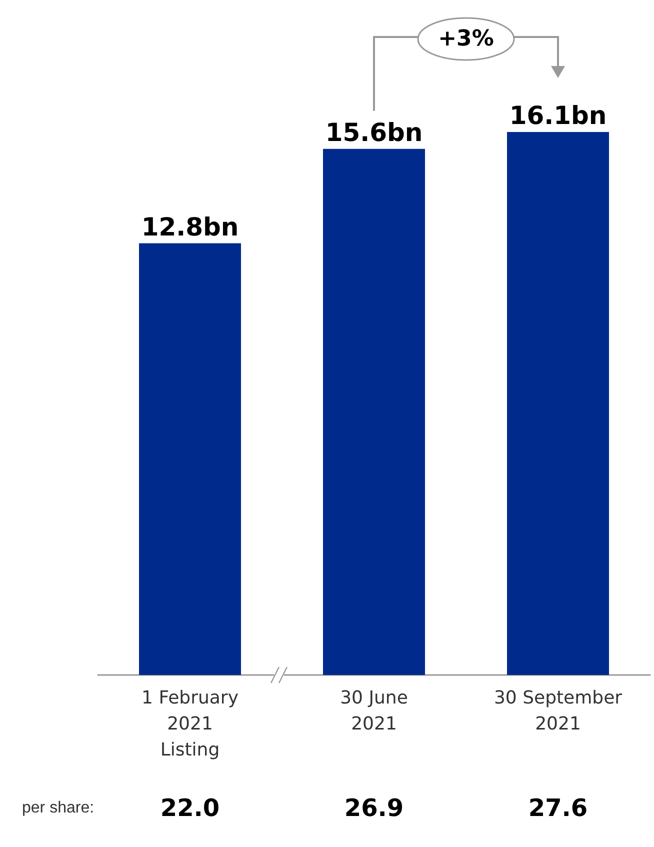 The image size is (654, 847). Describe the element at coordinates (558, 115) in the screenshot. I see `data-label: 16.1bn` at that location.